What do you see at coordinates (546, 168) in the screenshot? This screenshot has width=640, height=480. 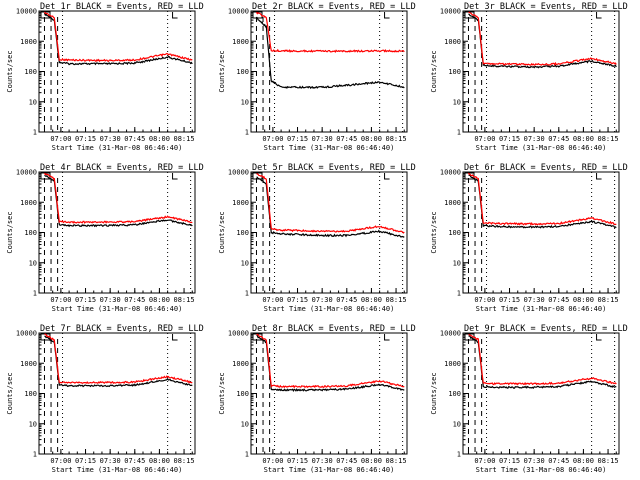 I see `panel-title: Det 6r BLACK = Events, RED = LLD` at bounding box center [546, 168].